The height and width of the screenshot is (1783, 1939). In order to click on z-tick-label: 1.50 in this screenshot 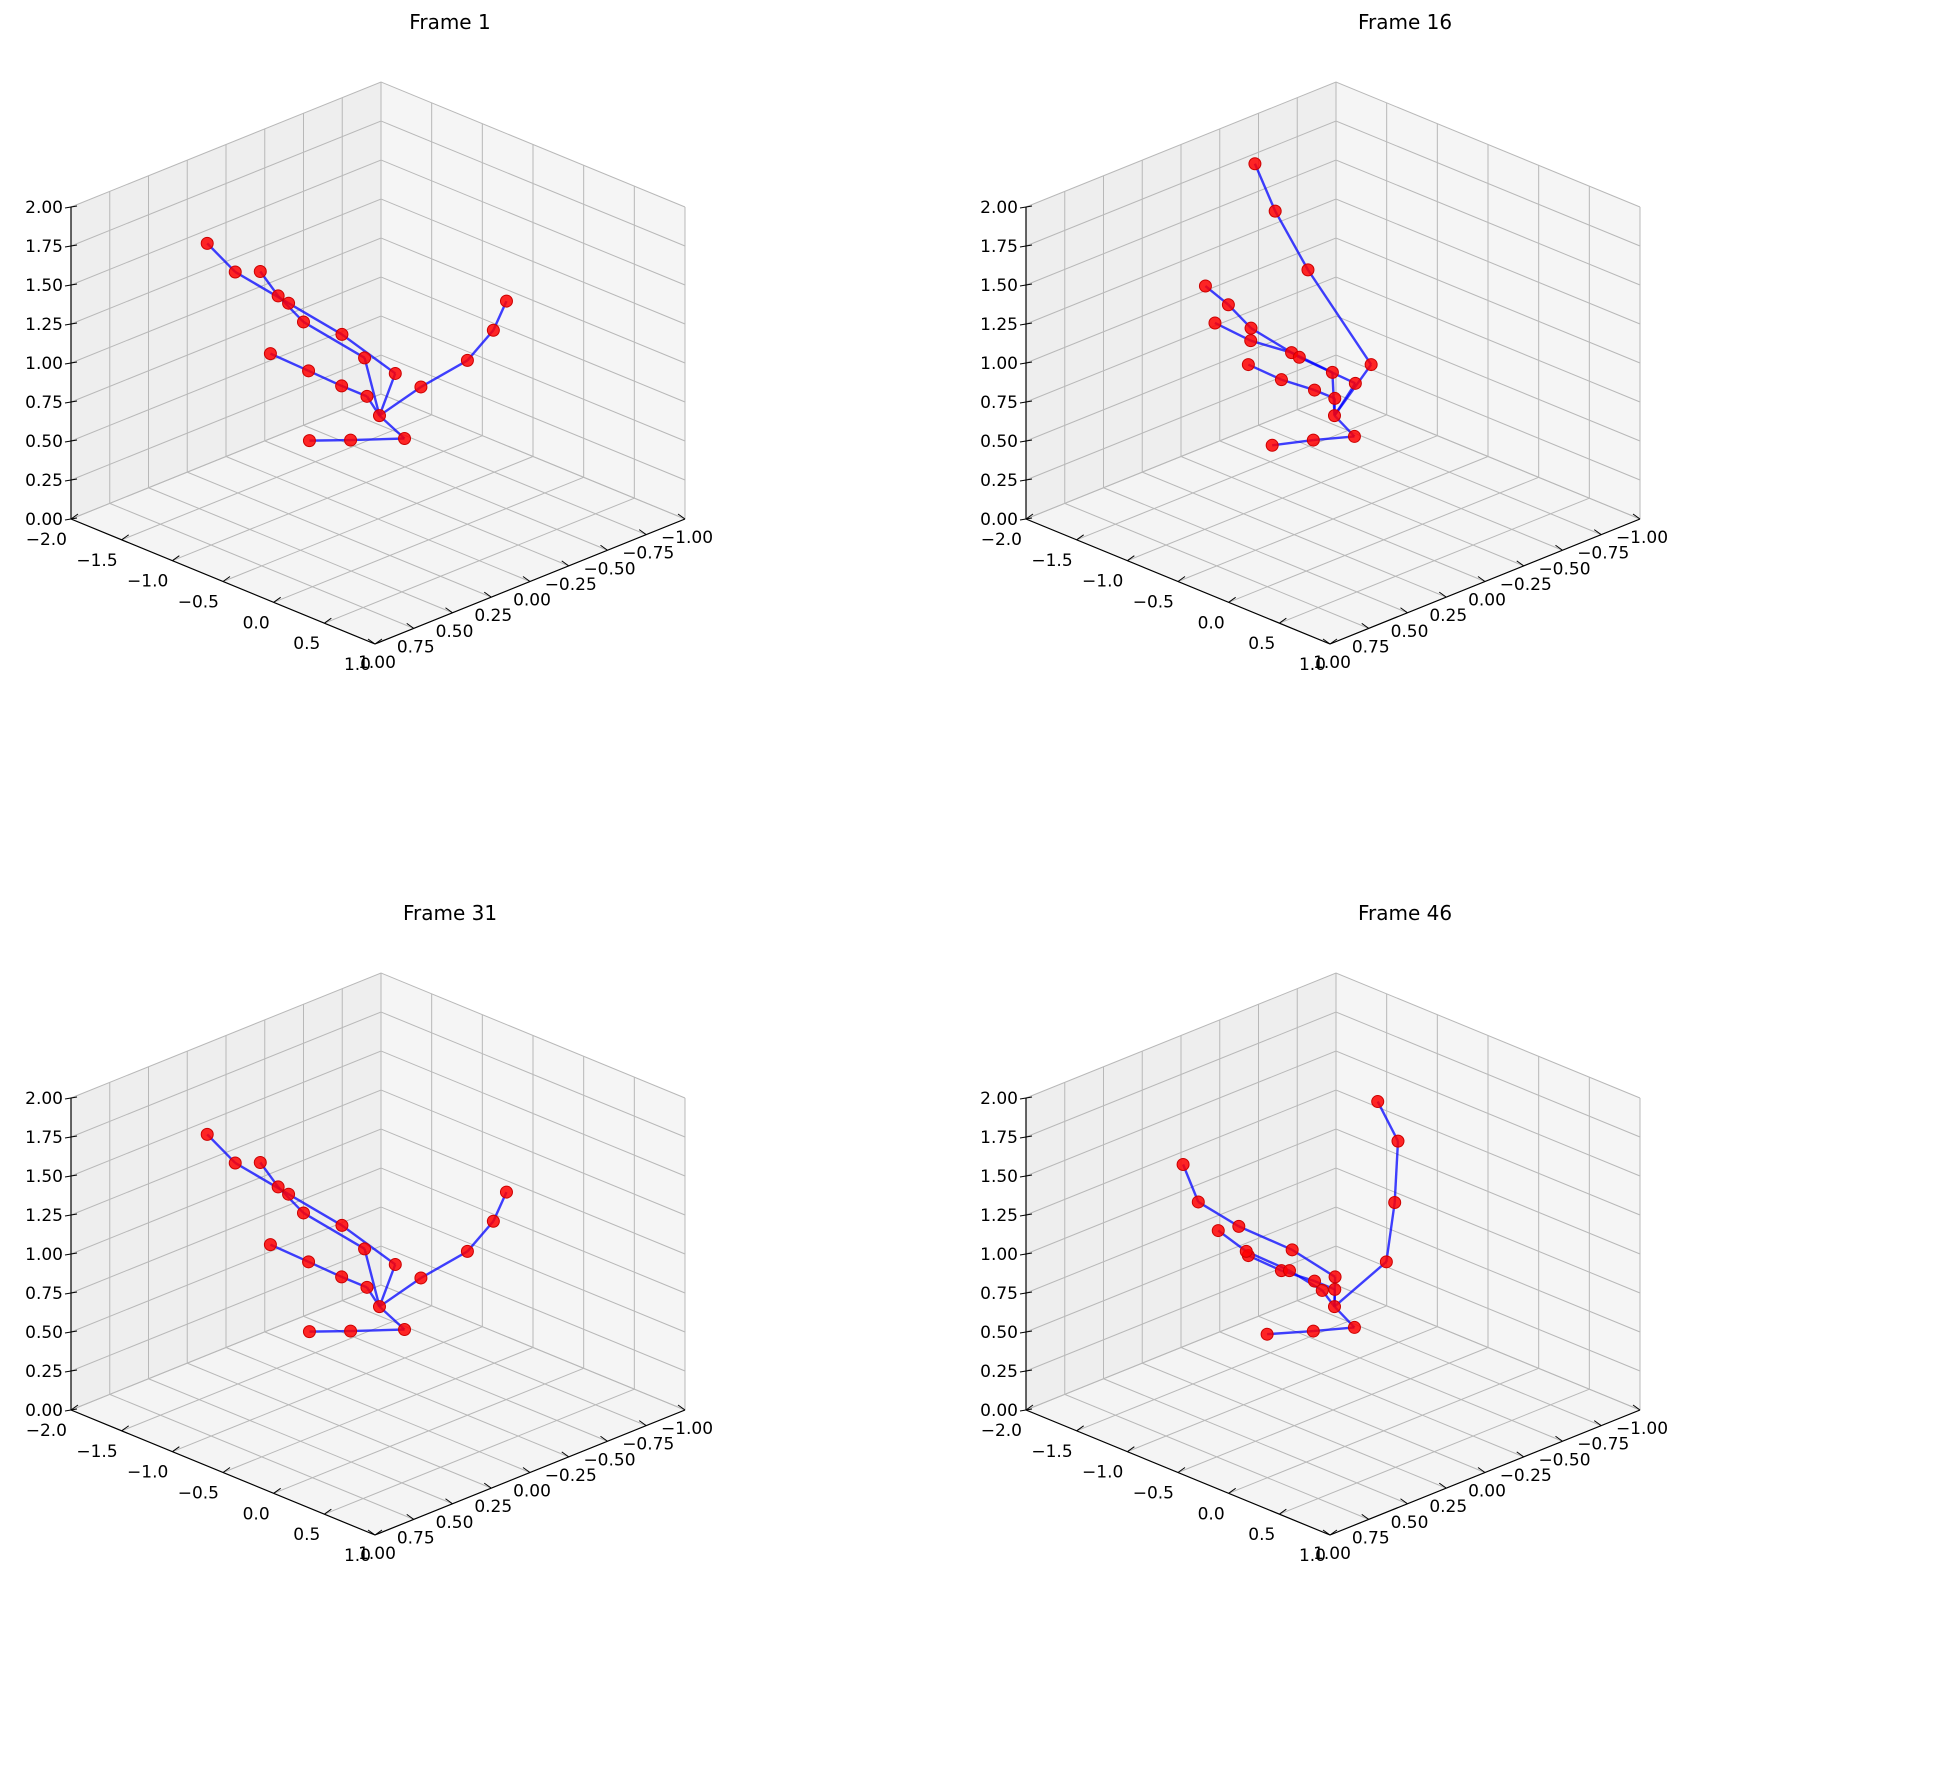, I will do `click(44, 1177)`.